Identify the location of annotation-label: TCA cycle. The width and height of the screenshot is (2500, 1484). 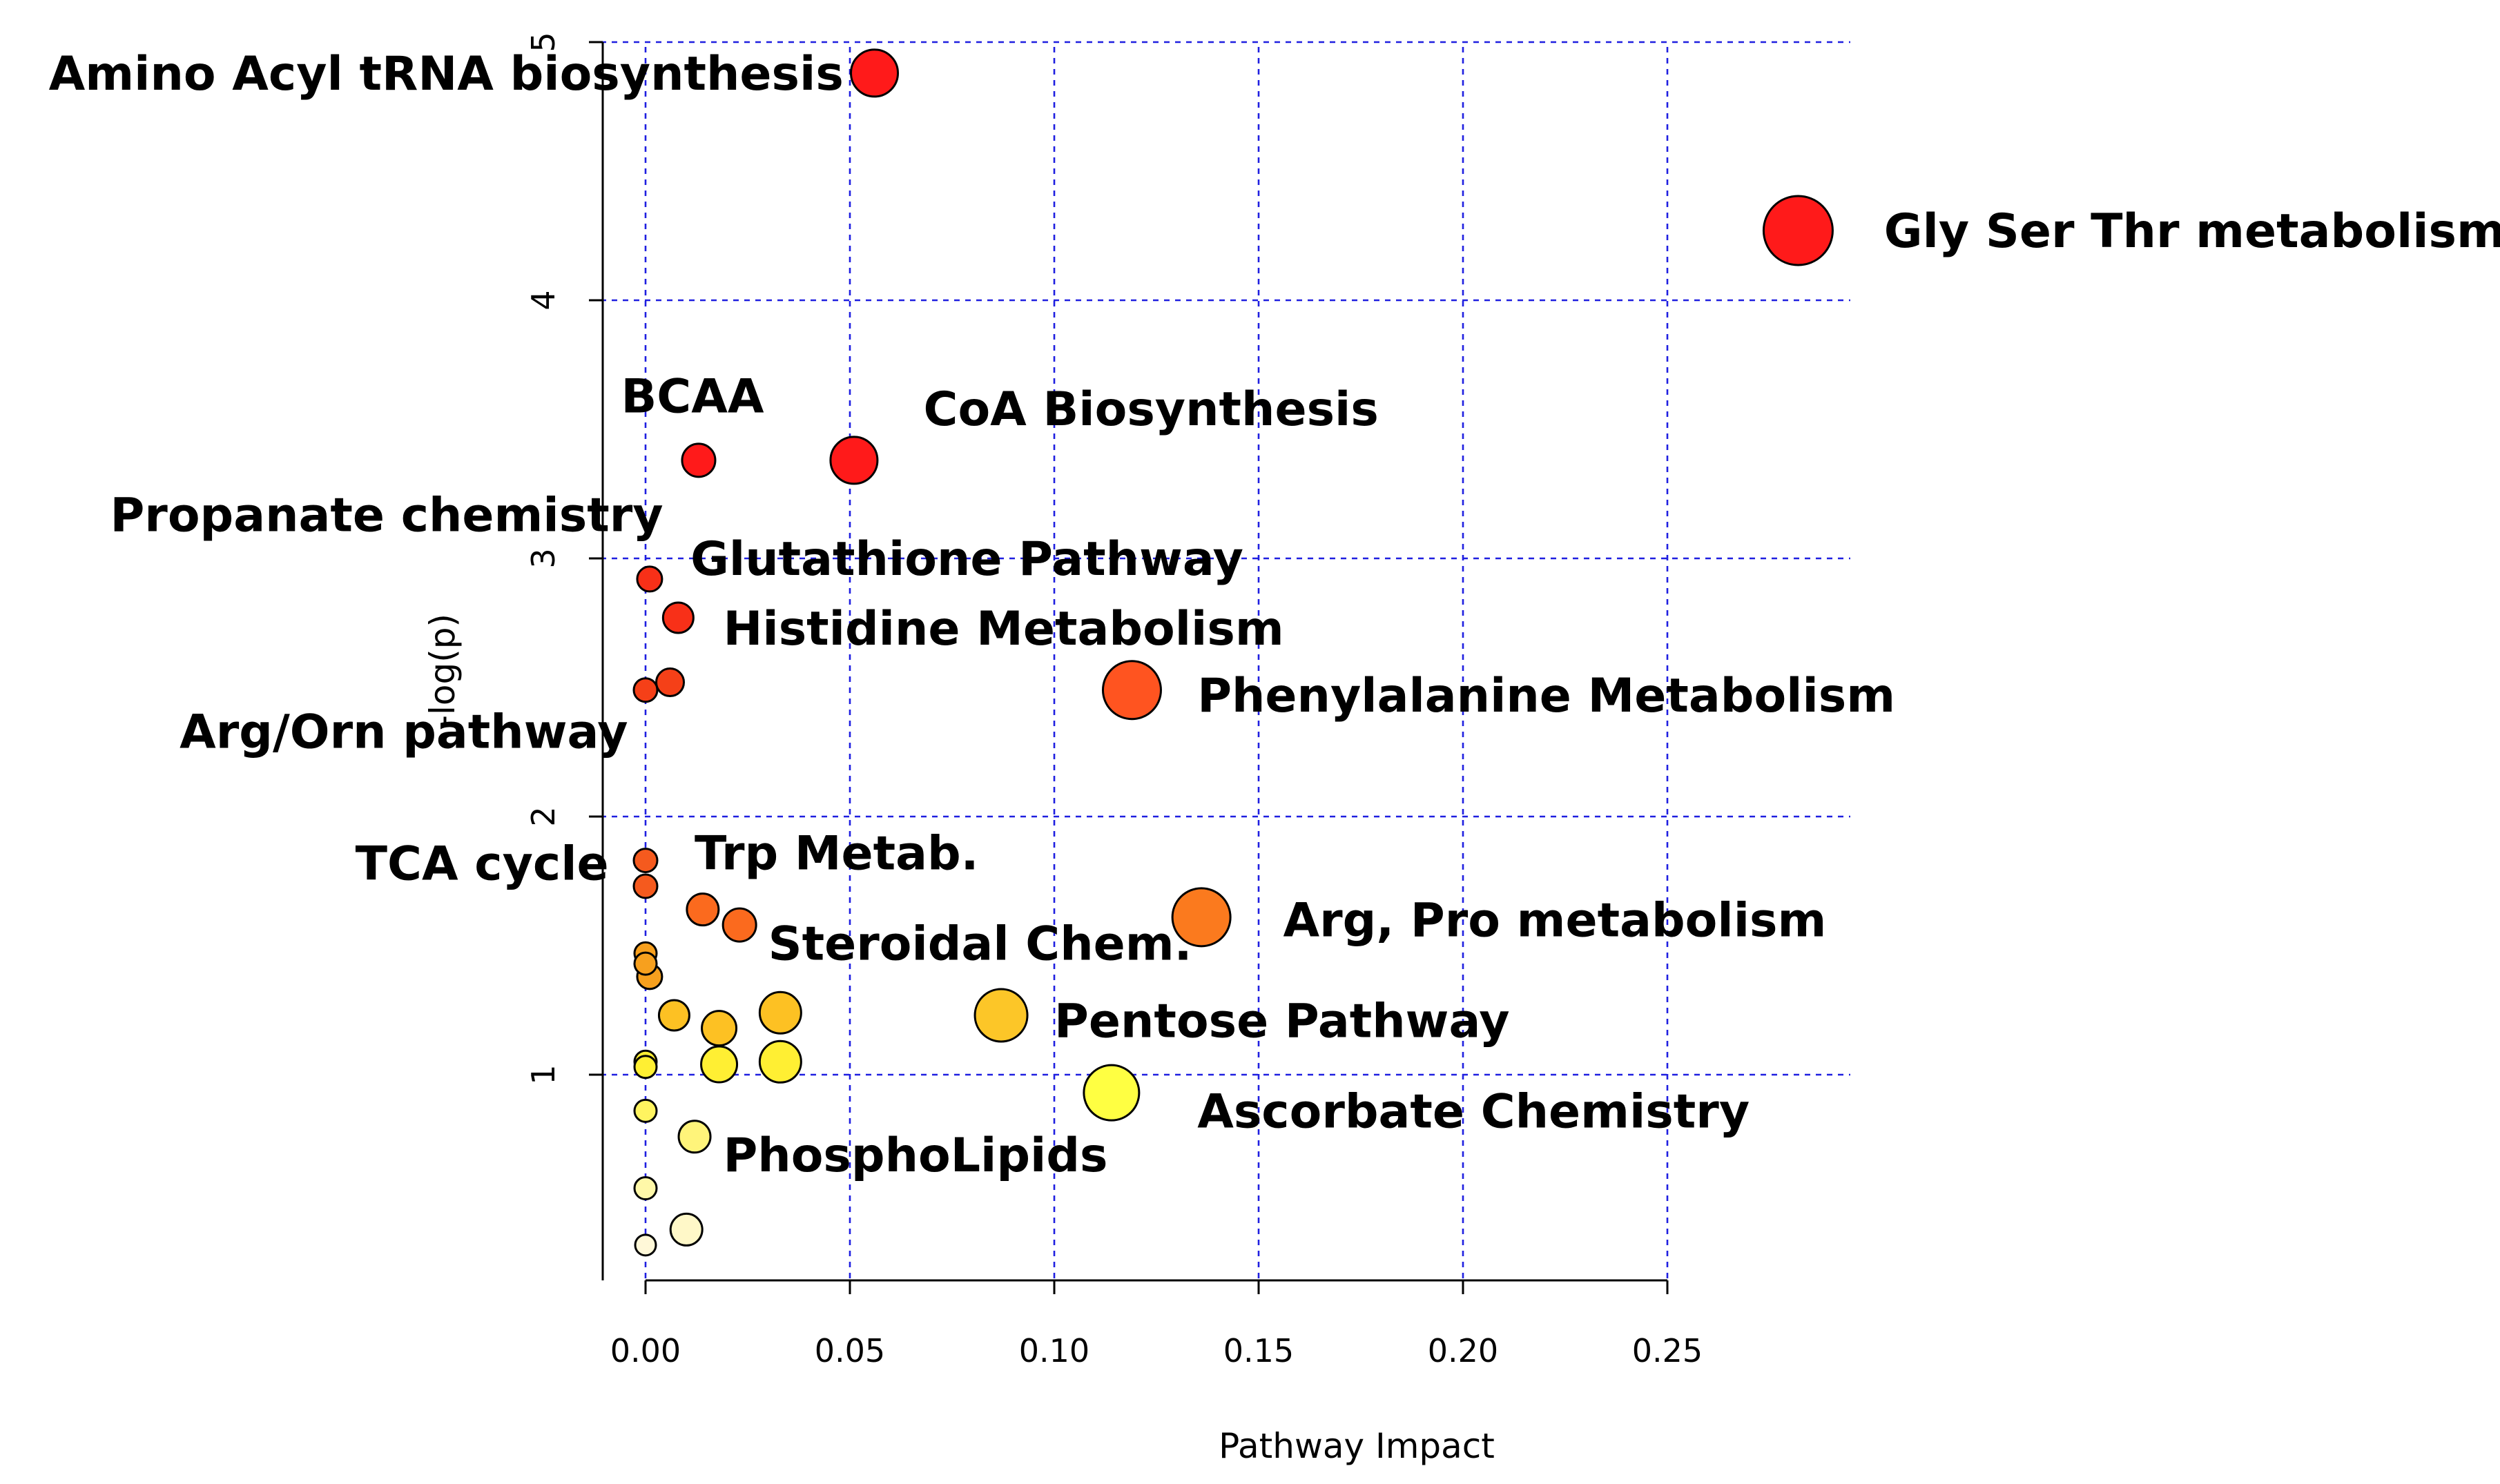
(482, 864).